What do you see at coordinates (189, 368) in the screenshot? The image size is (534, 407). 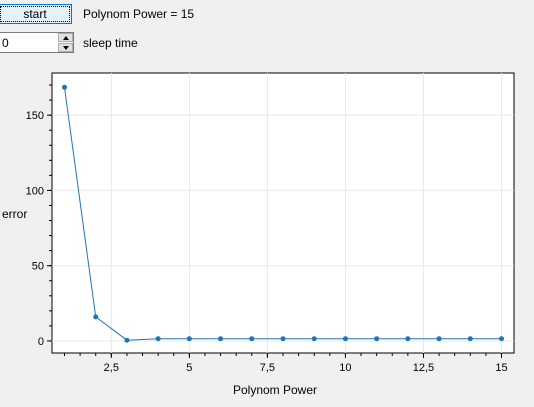 I see `x-tick-label: 5` at bounding box center [189, 368].